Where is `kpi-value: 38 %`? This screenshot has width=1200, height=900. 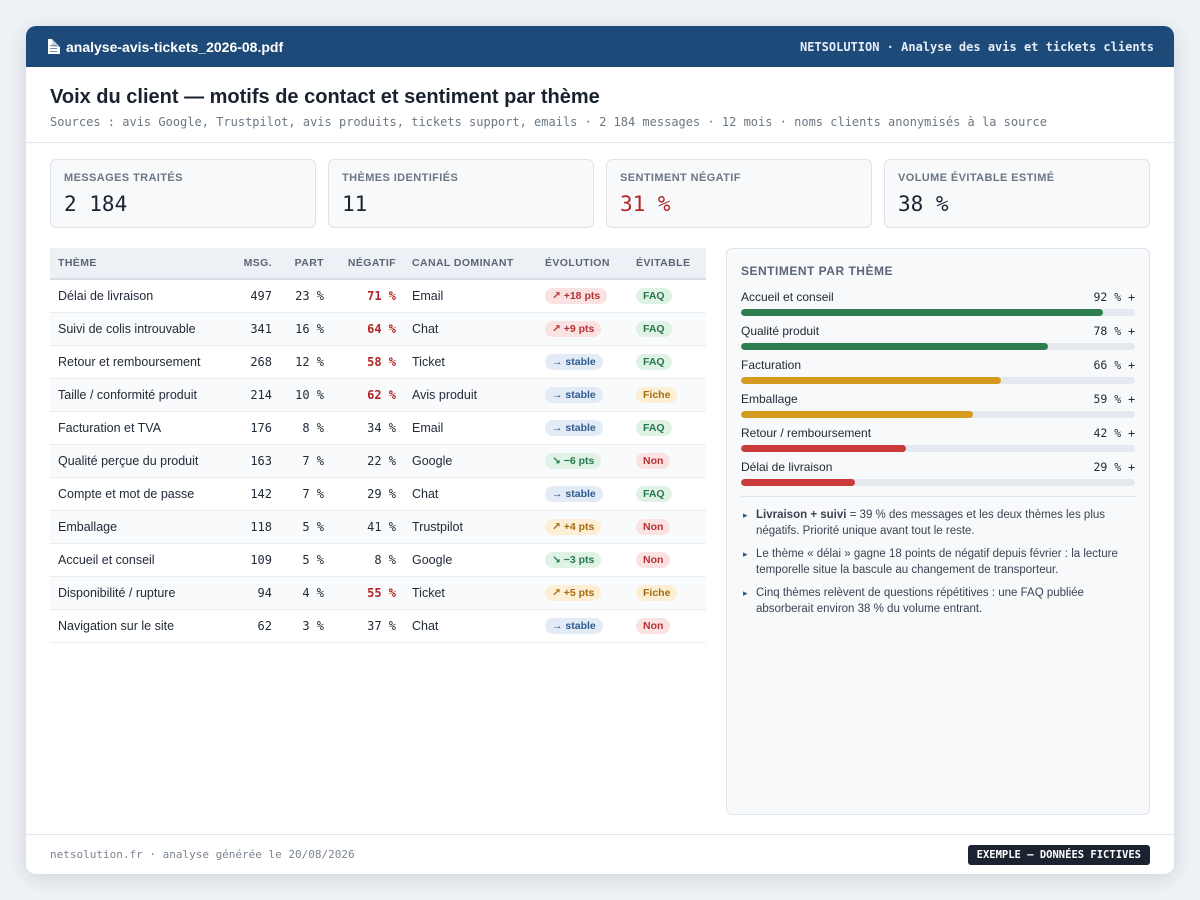
kpi-value: 38 % is located at coordinates (923, 204).